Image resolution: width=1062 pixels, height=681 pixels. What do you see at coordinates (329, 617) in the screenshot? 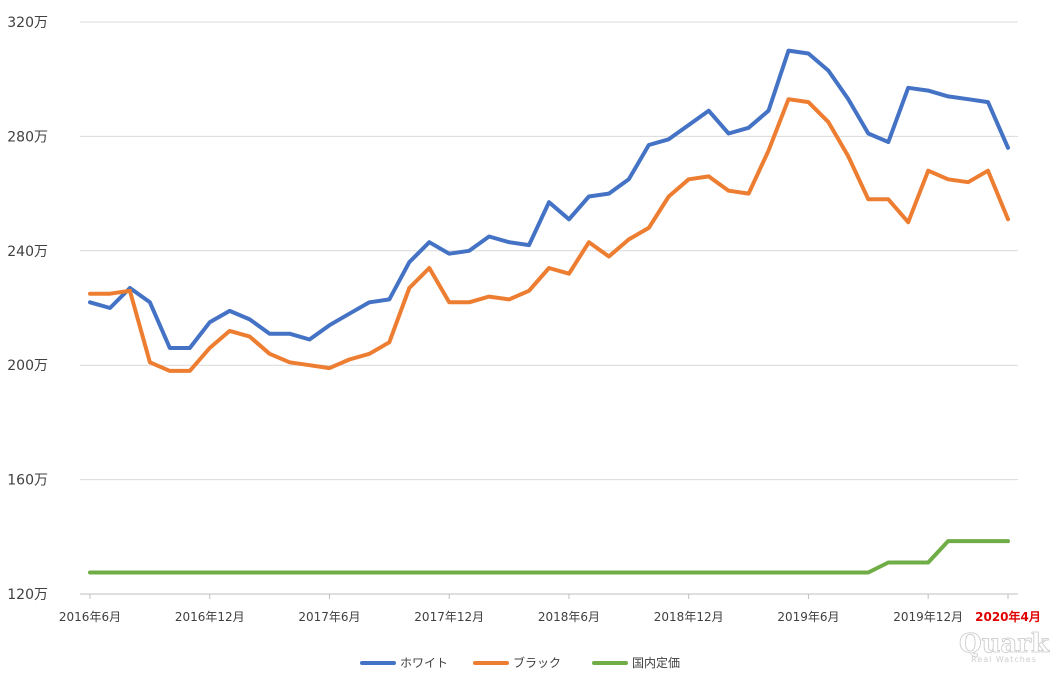
I see `x-tick-label: 2017年6月` at bounding box center [329, 617].